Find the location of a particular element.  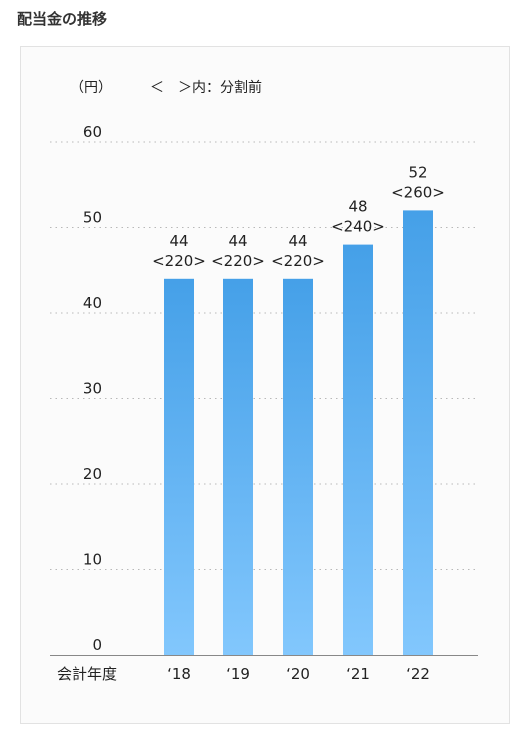

bar-presplit-label: <260> is located at coordinates (418, 192).